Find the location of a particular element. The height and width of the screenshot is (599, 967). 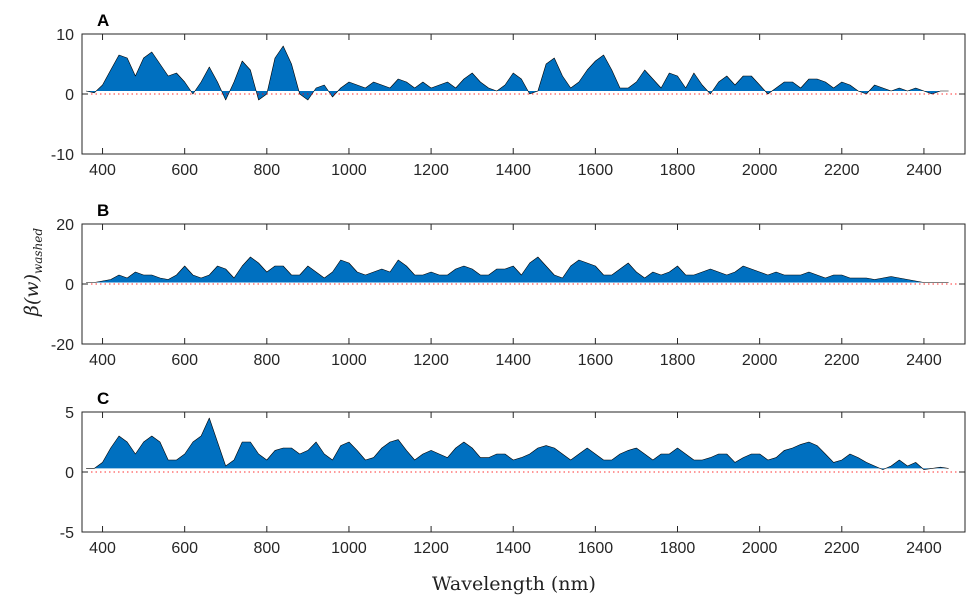

x-axis-label: Wavelength (nm) is located at coordinates (514, 584).